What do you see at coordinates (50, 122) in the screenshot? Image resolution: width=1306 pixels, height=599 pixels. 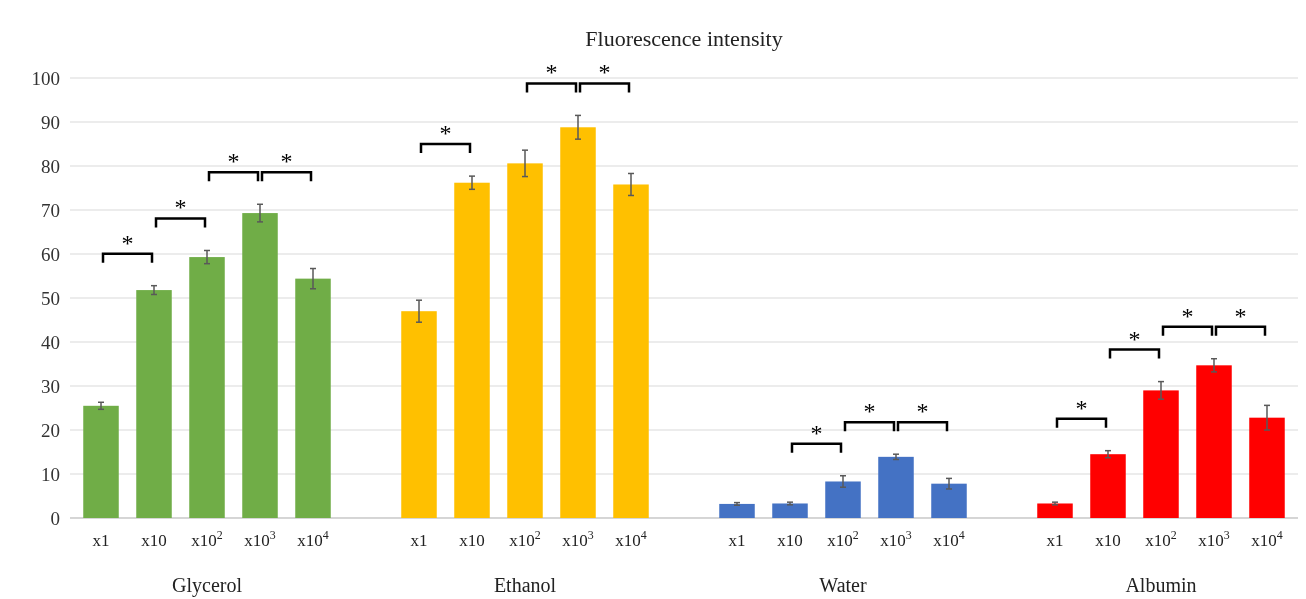 I see `y-tick-label: 90` at bounding box center [50, 122].